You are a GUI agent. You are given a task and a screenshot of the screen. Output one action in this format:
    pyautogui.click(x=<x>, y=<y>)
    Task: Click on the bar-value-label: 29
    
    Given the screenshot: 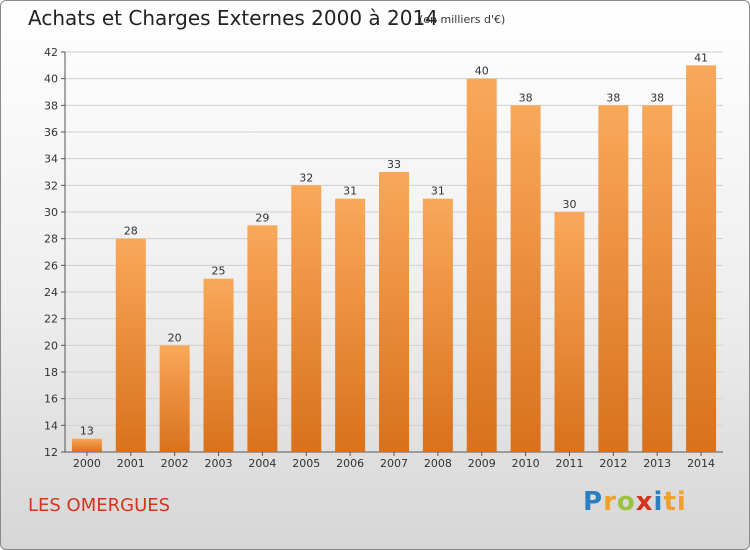 What is the action you would take?
    pyautogui.click(x=262, y=217)
    